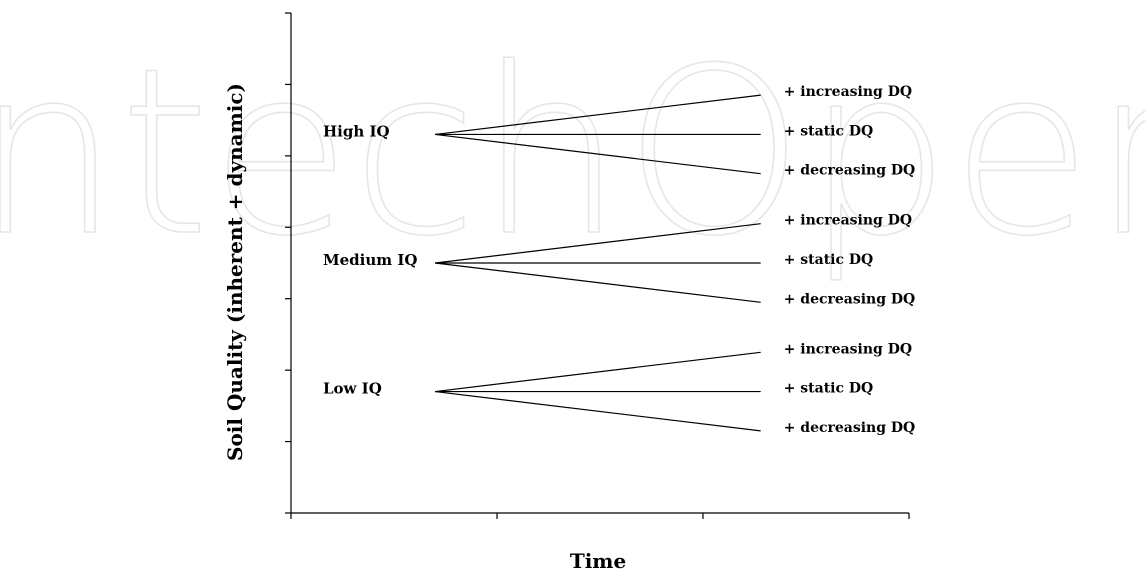  Describe the element at coordinates (850, 299) in the screenshot. I see `branch-label-1-2: + decreasing DQ` at that location.